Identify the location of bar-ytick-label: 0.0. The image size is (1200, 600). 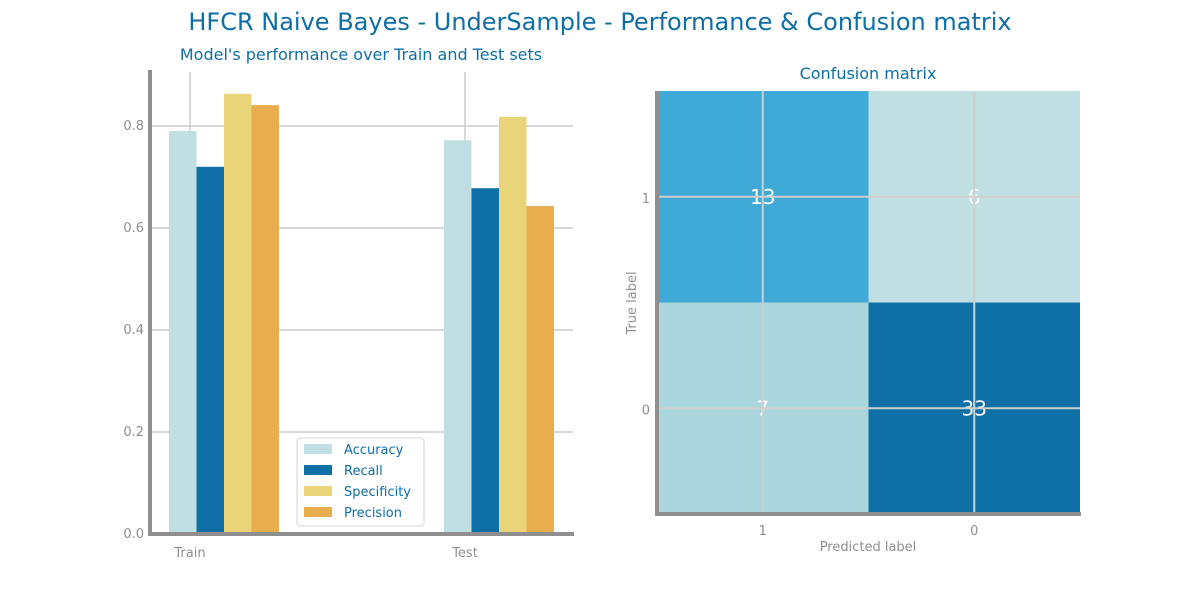
(133, 534).